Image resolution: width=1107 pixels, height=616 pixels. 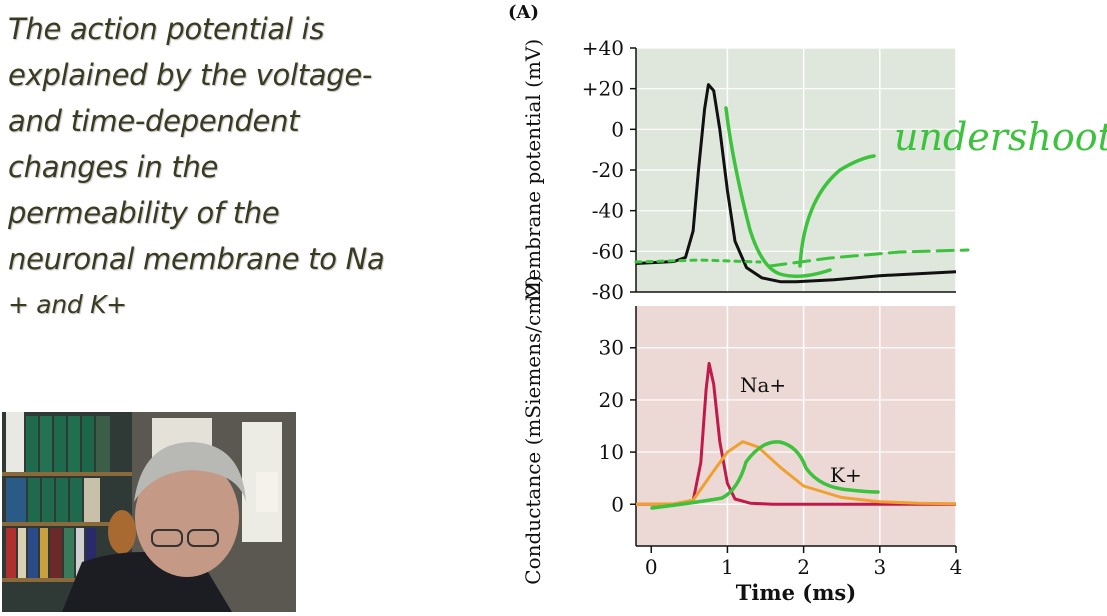 I want to click on undershoot-text: undershoot, so click(x=1000, y=137).